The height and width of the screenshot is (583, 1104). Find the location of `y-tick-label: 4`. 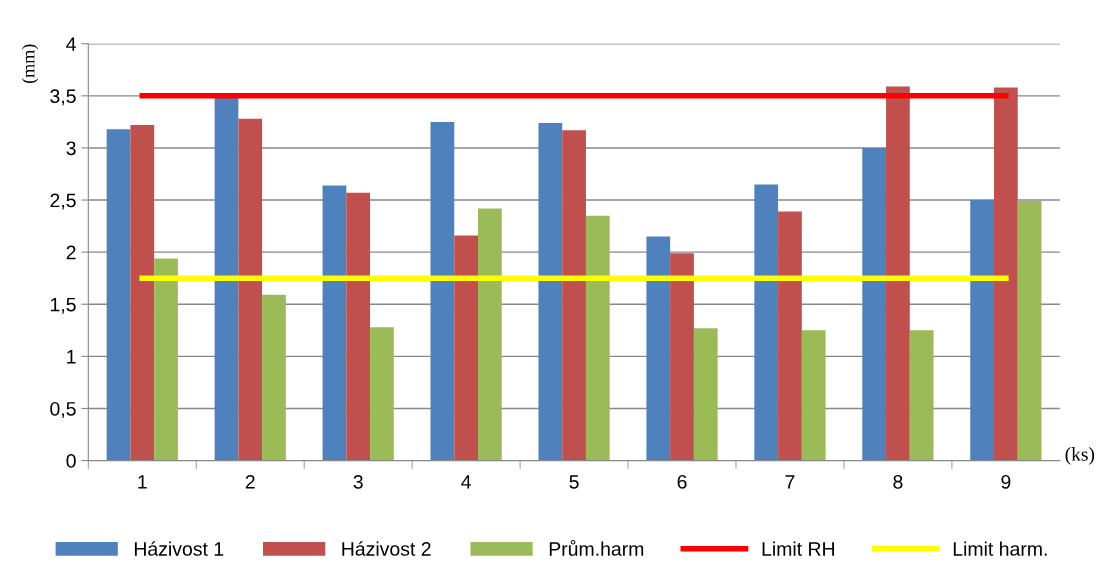

y-tick-label: 4 is located at coordinates (71, 44).